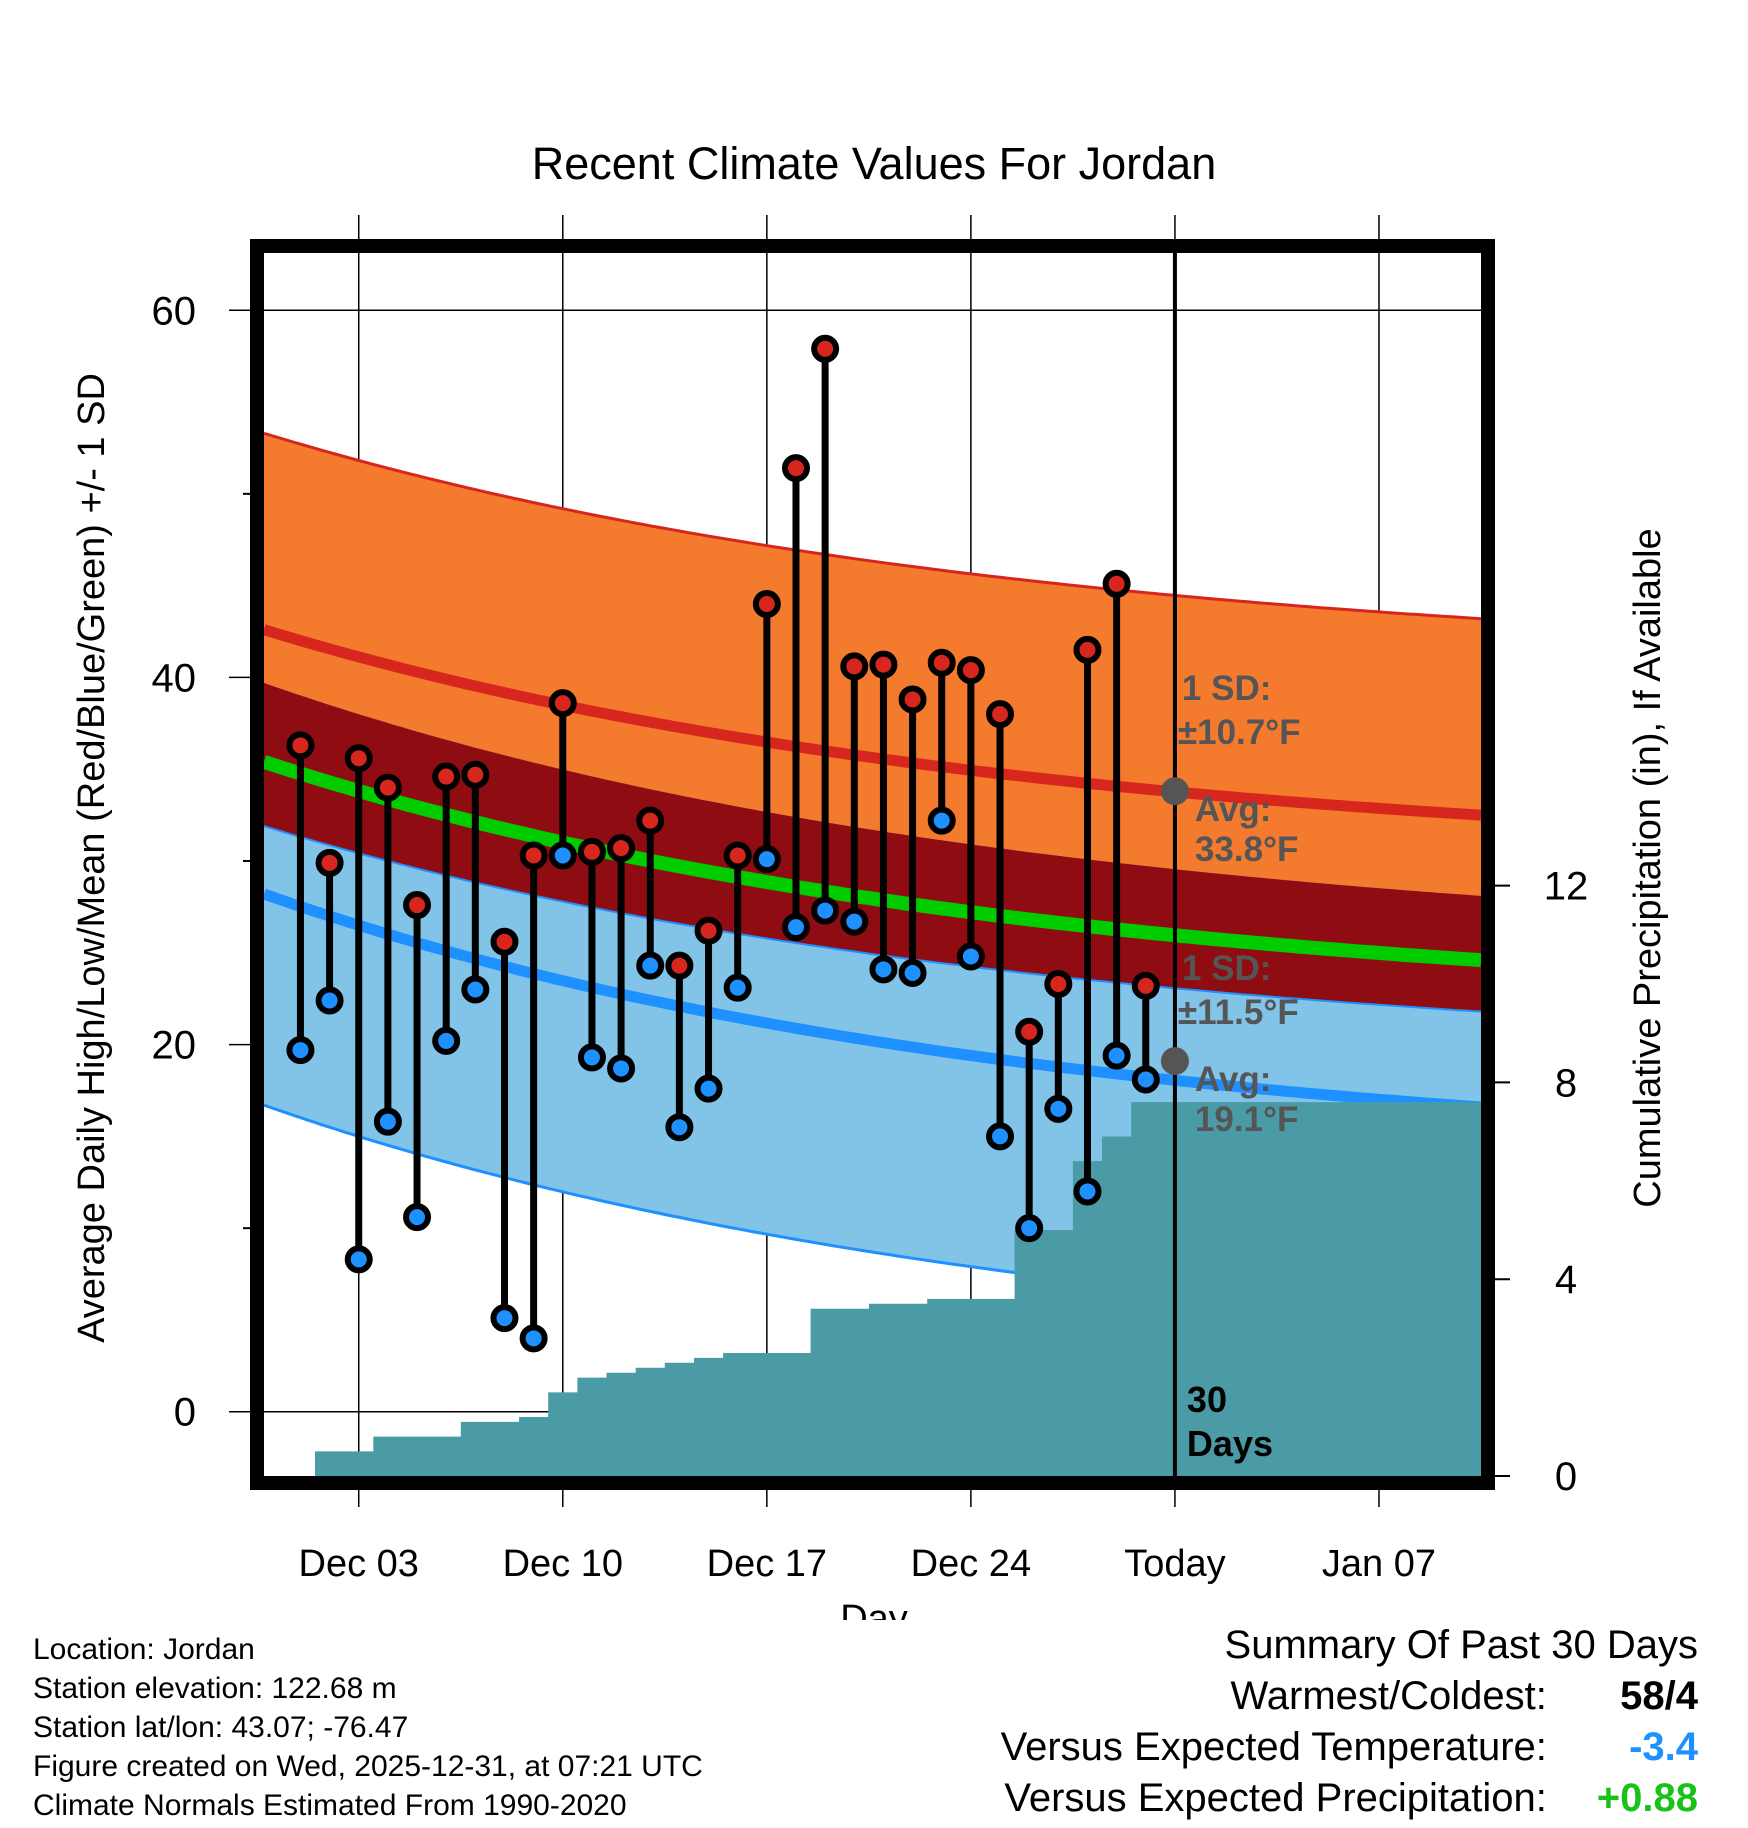  What do you see at coordinates (1379, 1564) in the screenshot?
I see `x-tick-label: Jan 07` at bounding box center [1379, 1564].